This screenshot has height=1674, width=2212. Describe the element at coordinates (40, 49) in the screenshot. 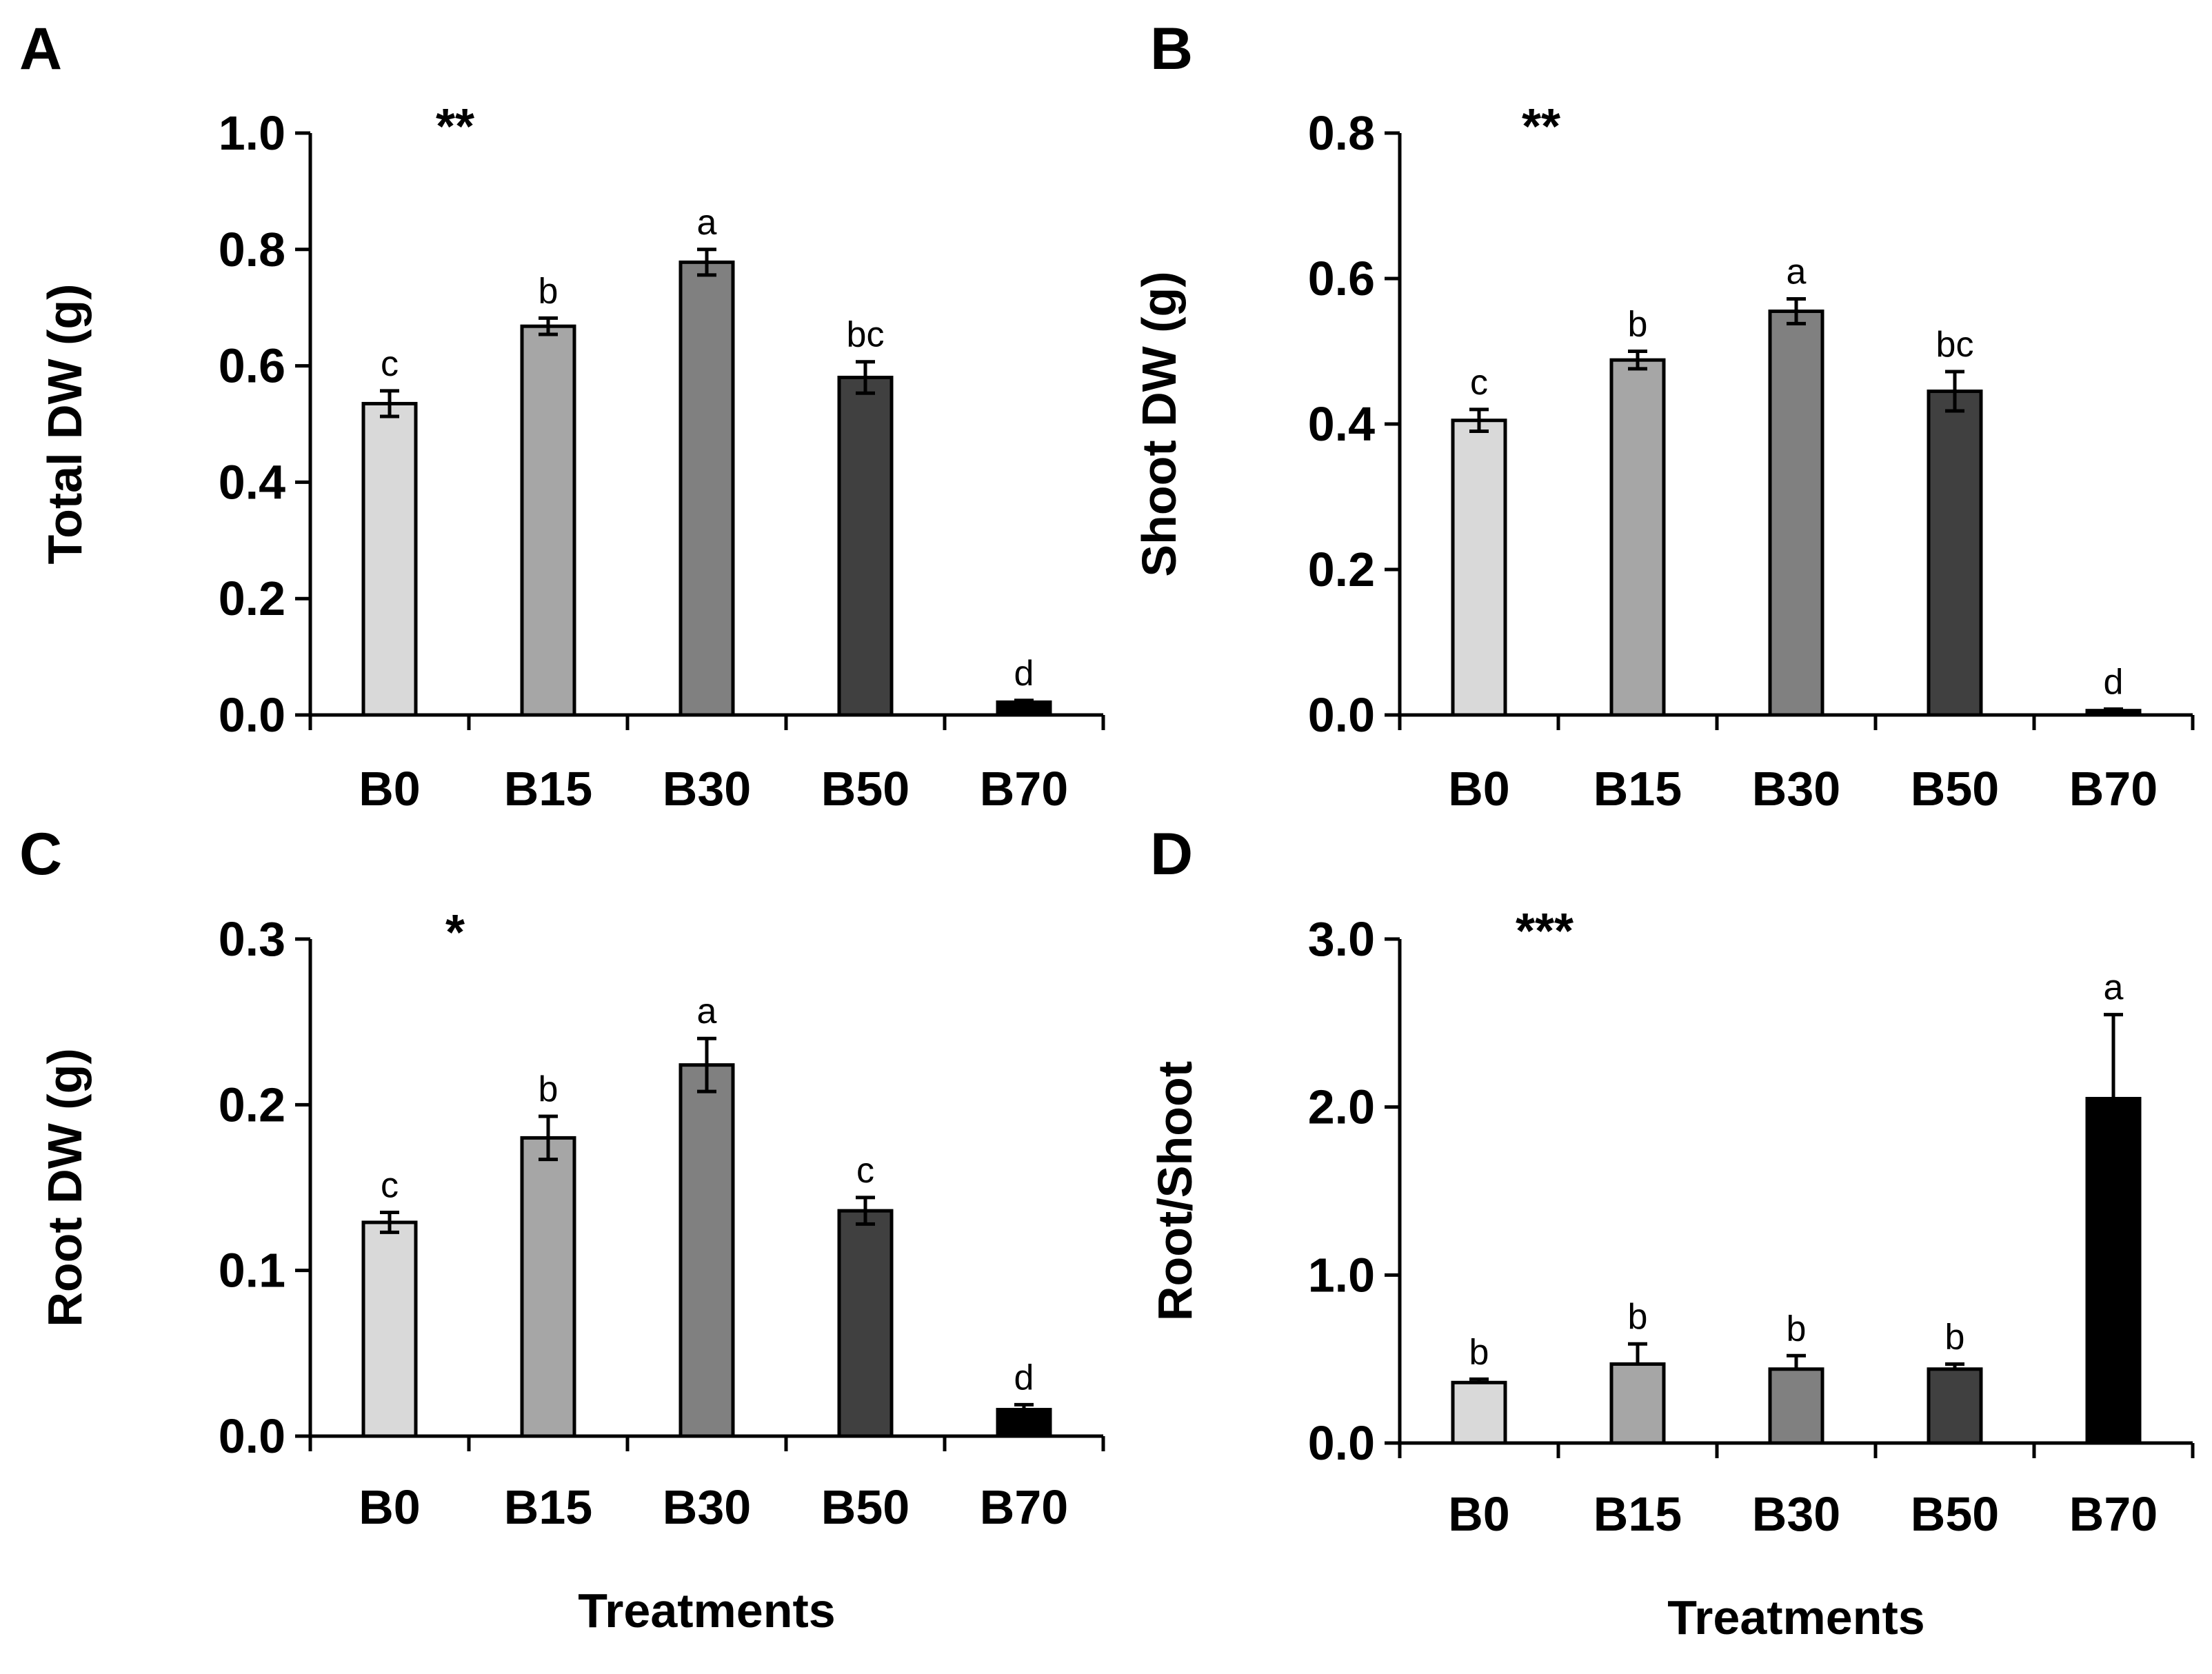

I see `panel-label: A` at that location.